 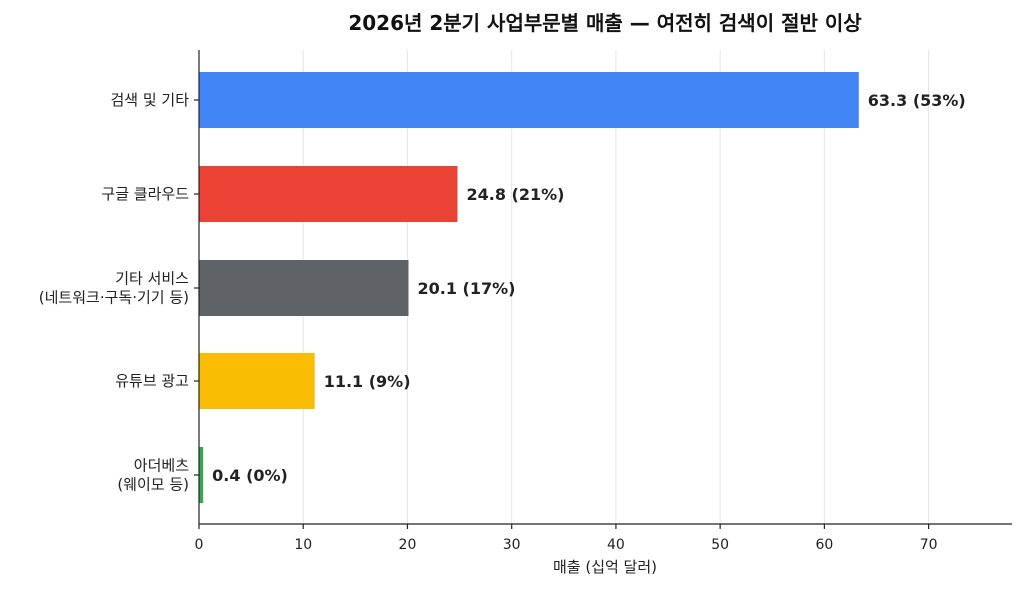 What do you see at coordinates (515, 194) in the screenshot?
I see `data-label-1: 24.8 (21%)` at bounding box center [515, 194].